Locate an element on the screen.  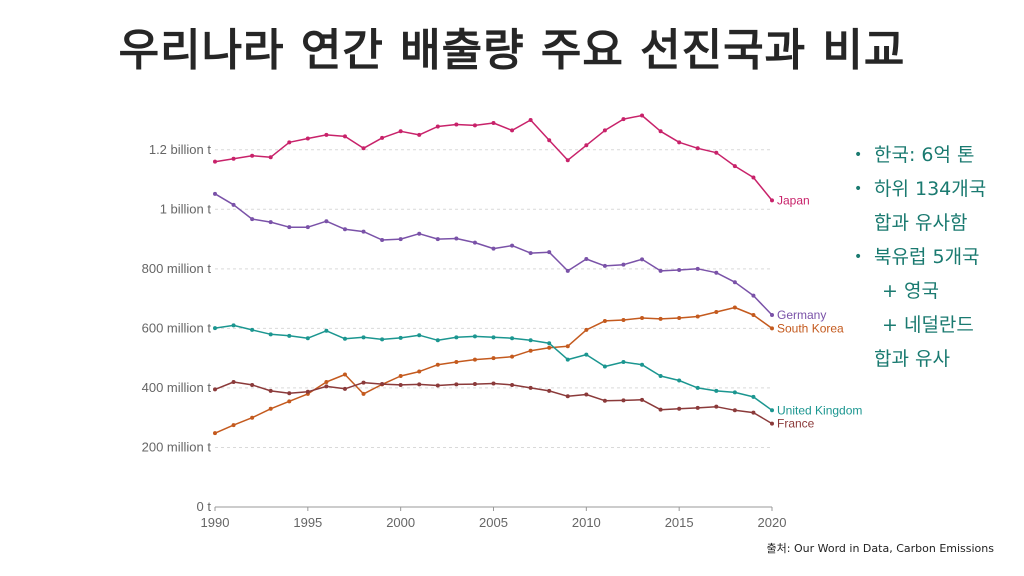
note-text: 북유럽 5개국 is located at coordinates (927, 257).